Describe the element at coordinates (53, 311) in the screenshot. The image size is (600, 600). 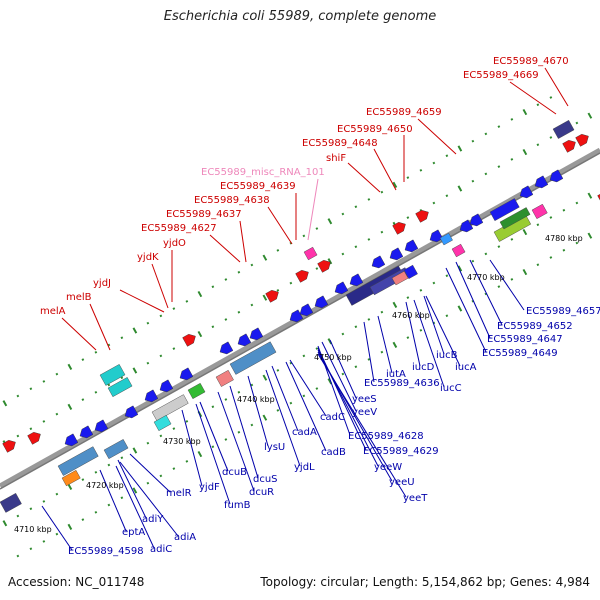
I see `gene-label: melA` at that location.